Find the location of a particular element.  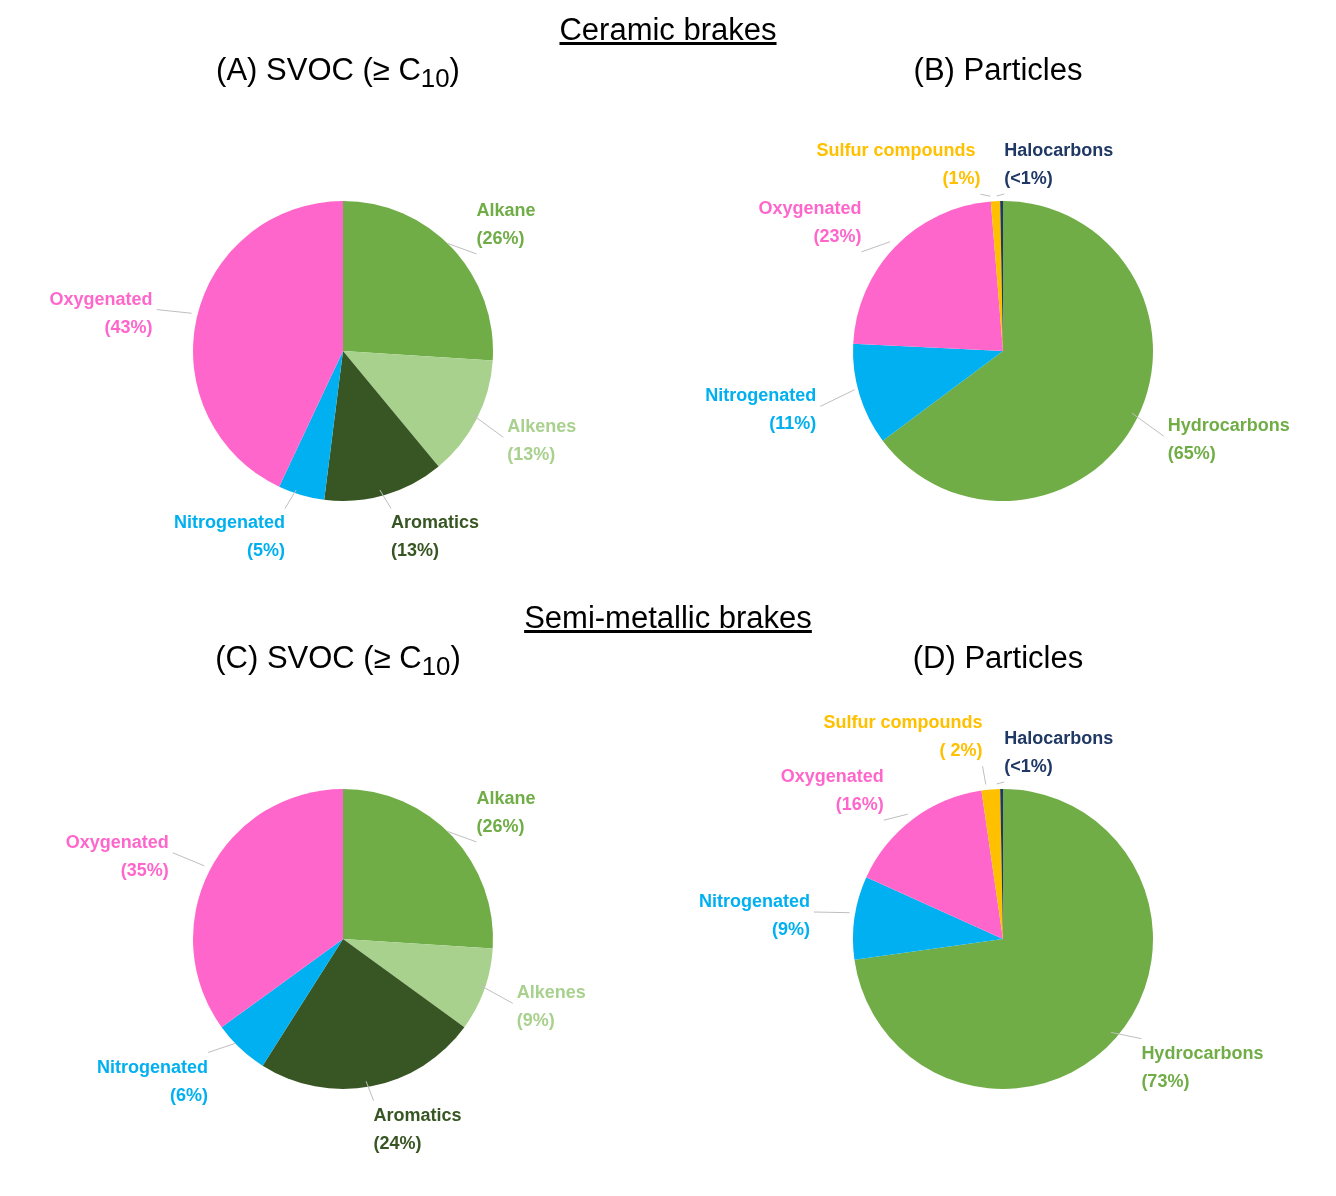

data-label: ( 2%) is located at coordinates (961, 750).